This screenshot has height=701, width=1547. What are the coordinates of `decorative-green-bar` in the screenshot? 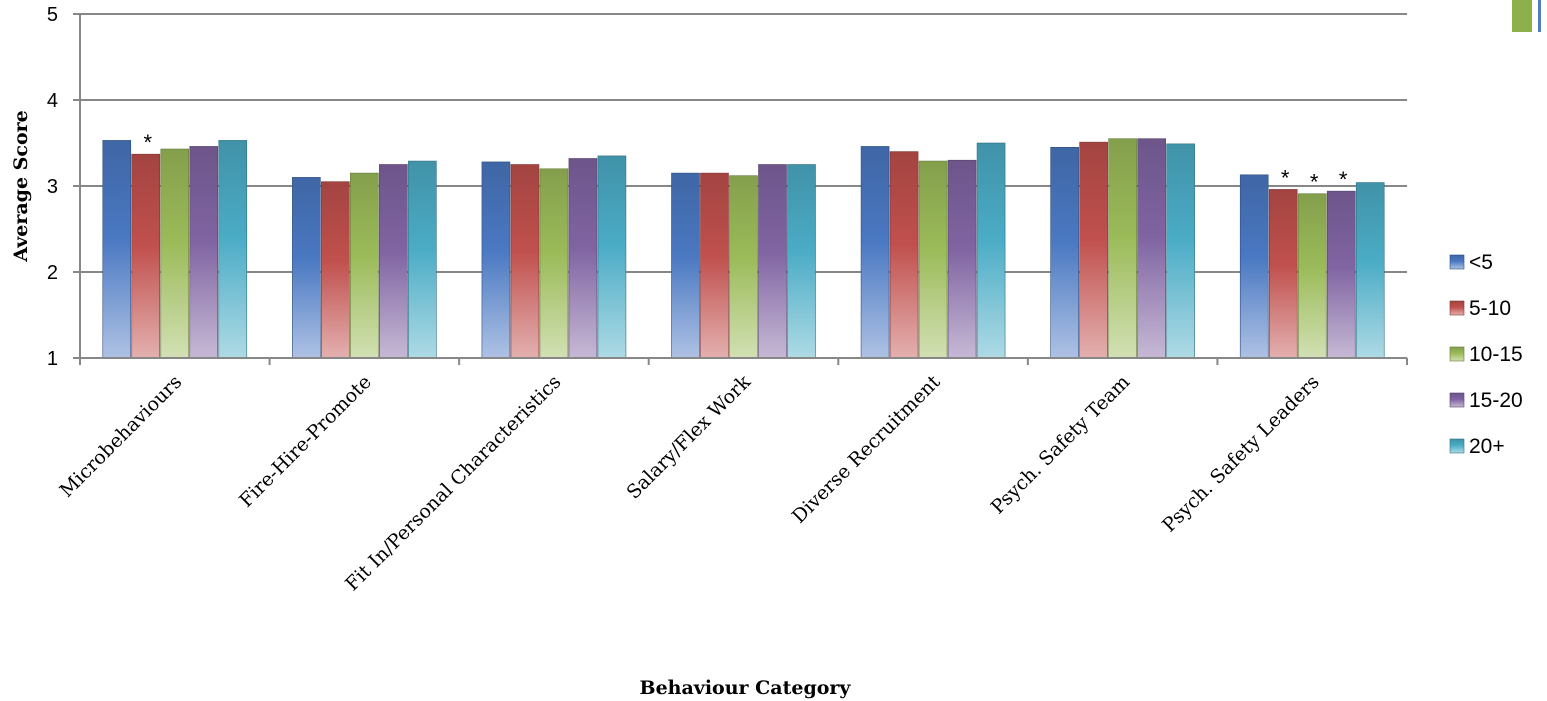 It's located at (1522, 16).